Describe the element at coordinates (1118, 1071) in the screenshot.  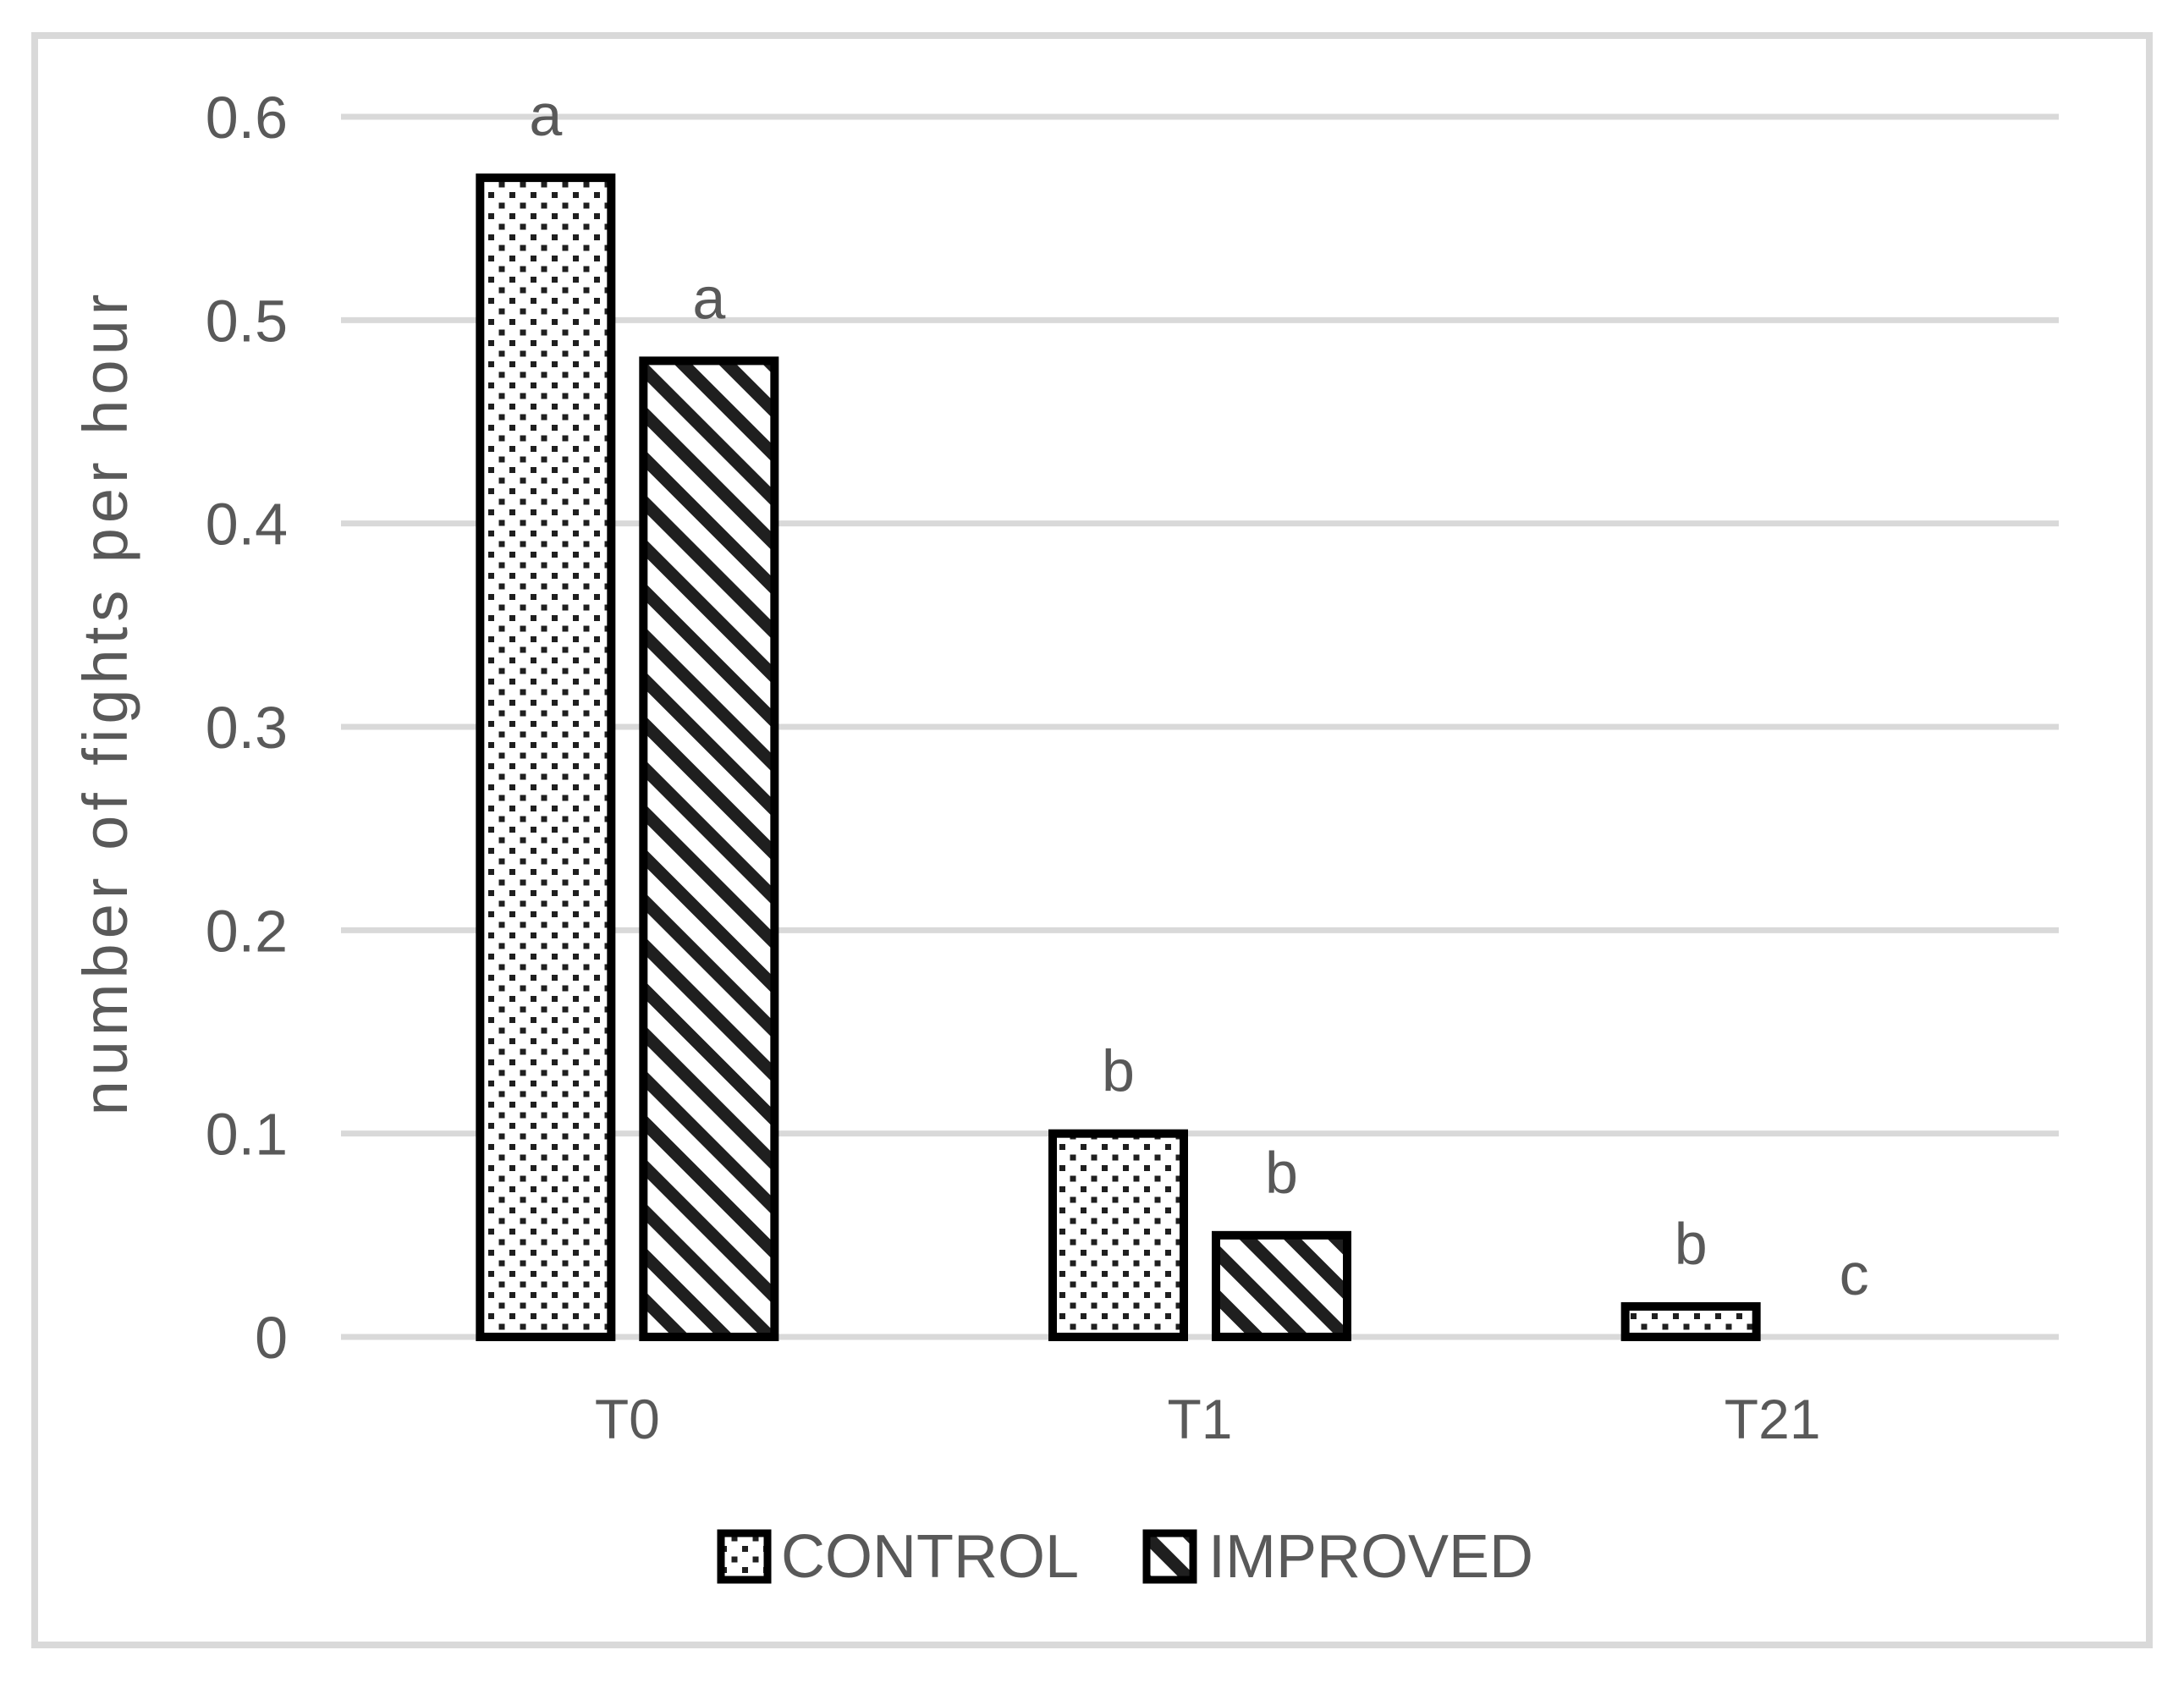
I see `significance-letter-control-t1: b` at that location.